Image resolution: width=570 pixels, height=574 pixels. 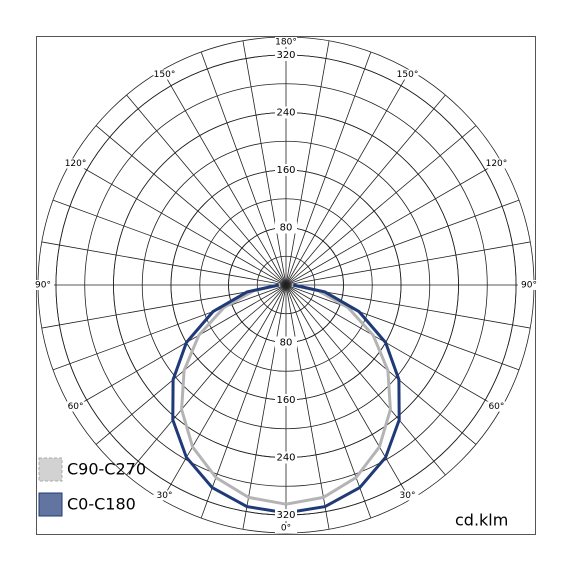 I want to click on legend-label: C90-C270, so click(x=106, y=469).